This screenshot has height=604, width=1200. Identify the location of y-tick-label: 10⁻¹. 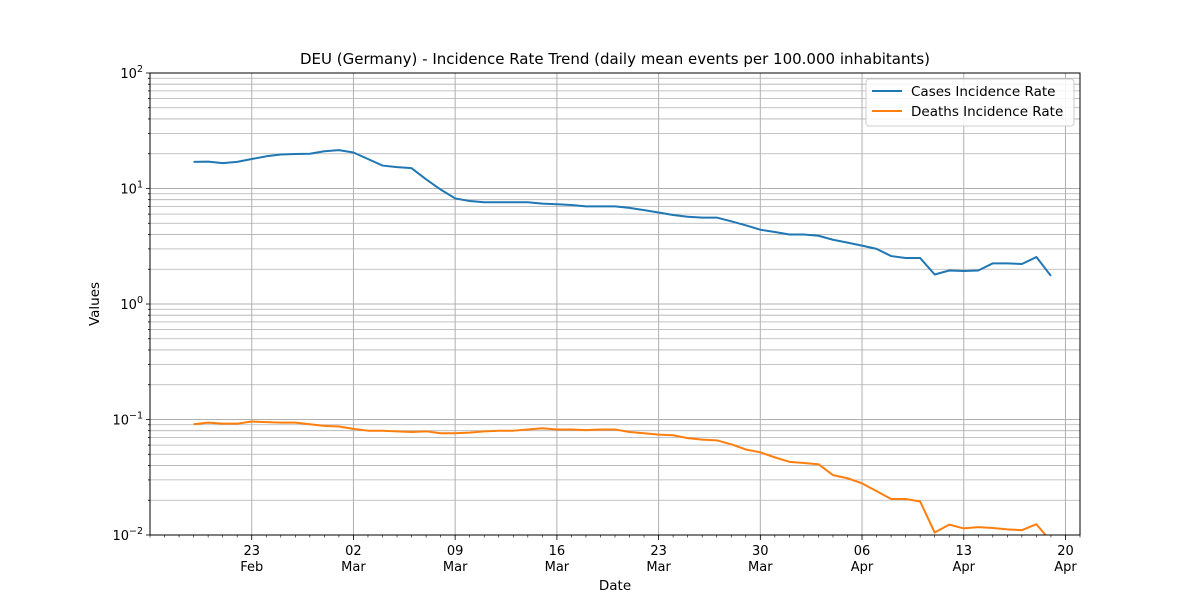
(127, 420).